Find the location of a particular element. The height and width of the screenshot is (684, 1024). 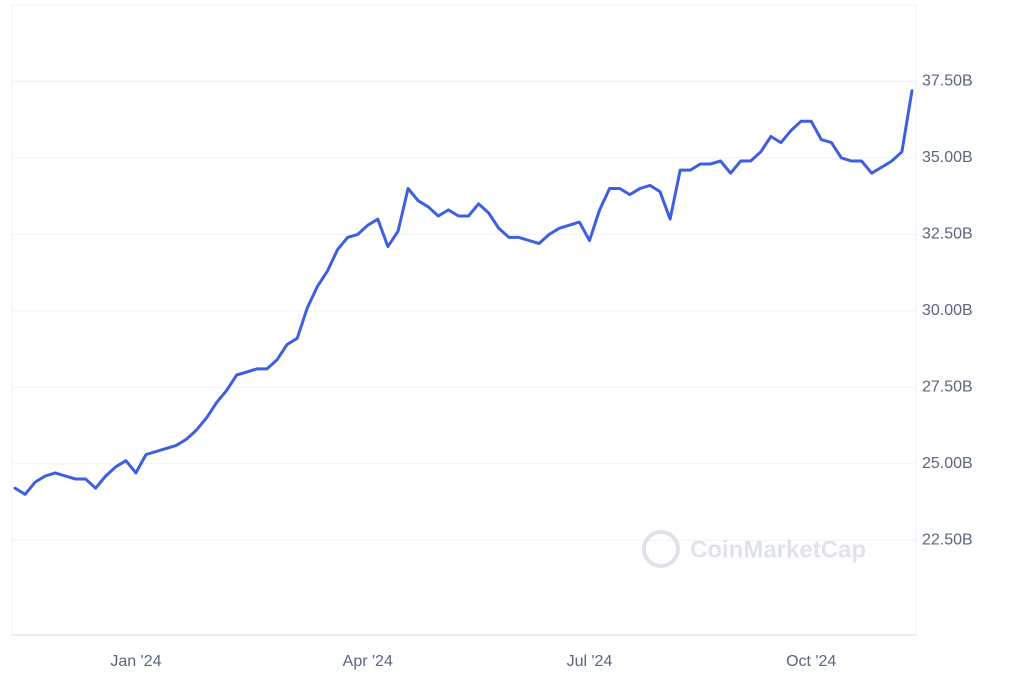

y-tick-label: 25.00B is located at coordinates (947, 463).